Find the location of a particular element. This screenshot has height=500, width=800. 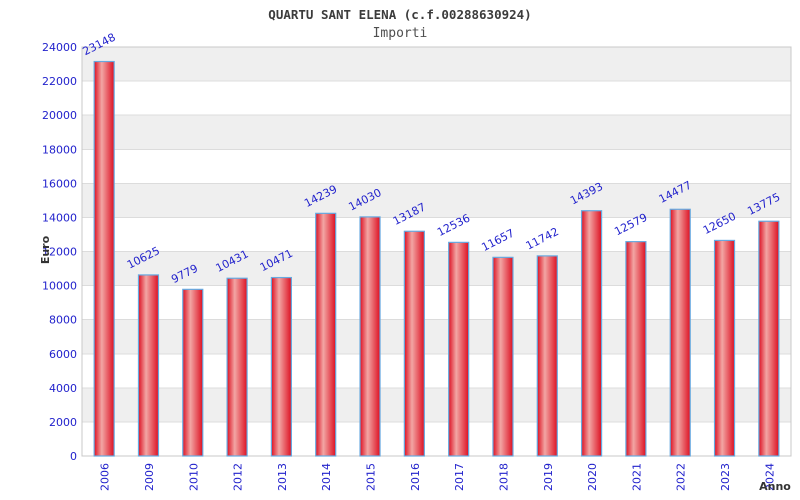

bar-2020 is located at coordinates (591, 333).